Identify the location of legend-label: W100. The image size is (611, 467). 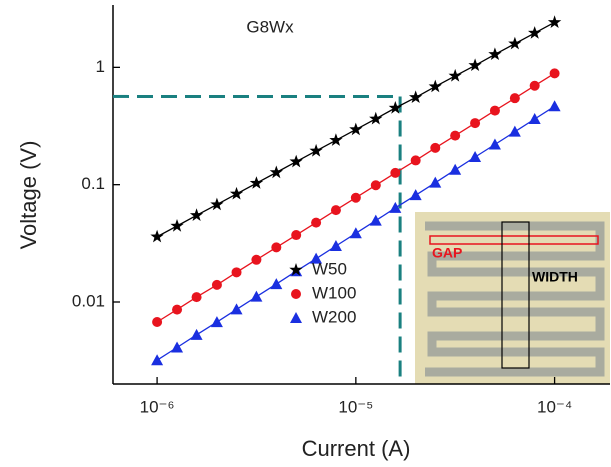
(334, 292).